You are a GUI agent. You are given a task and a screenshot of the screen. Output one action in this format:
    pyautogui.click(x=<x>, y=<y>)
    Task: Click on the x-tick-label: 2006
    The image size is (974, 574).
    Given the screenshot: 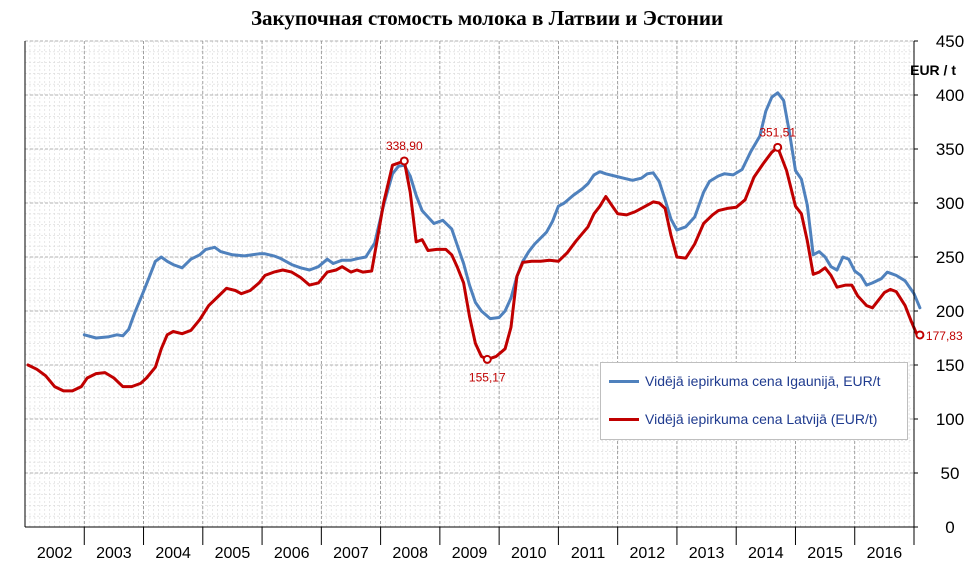 What is the action you would take?
    pyautogui.click(x=292, y=553)
    